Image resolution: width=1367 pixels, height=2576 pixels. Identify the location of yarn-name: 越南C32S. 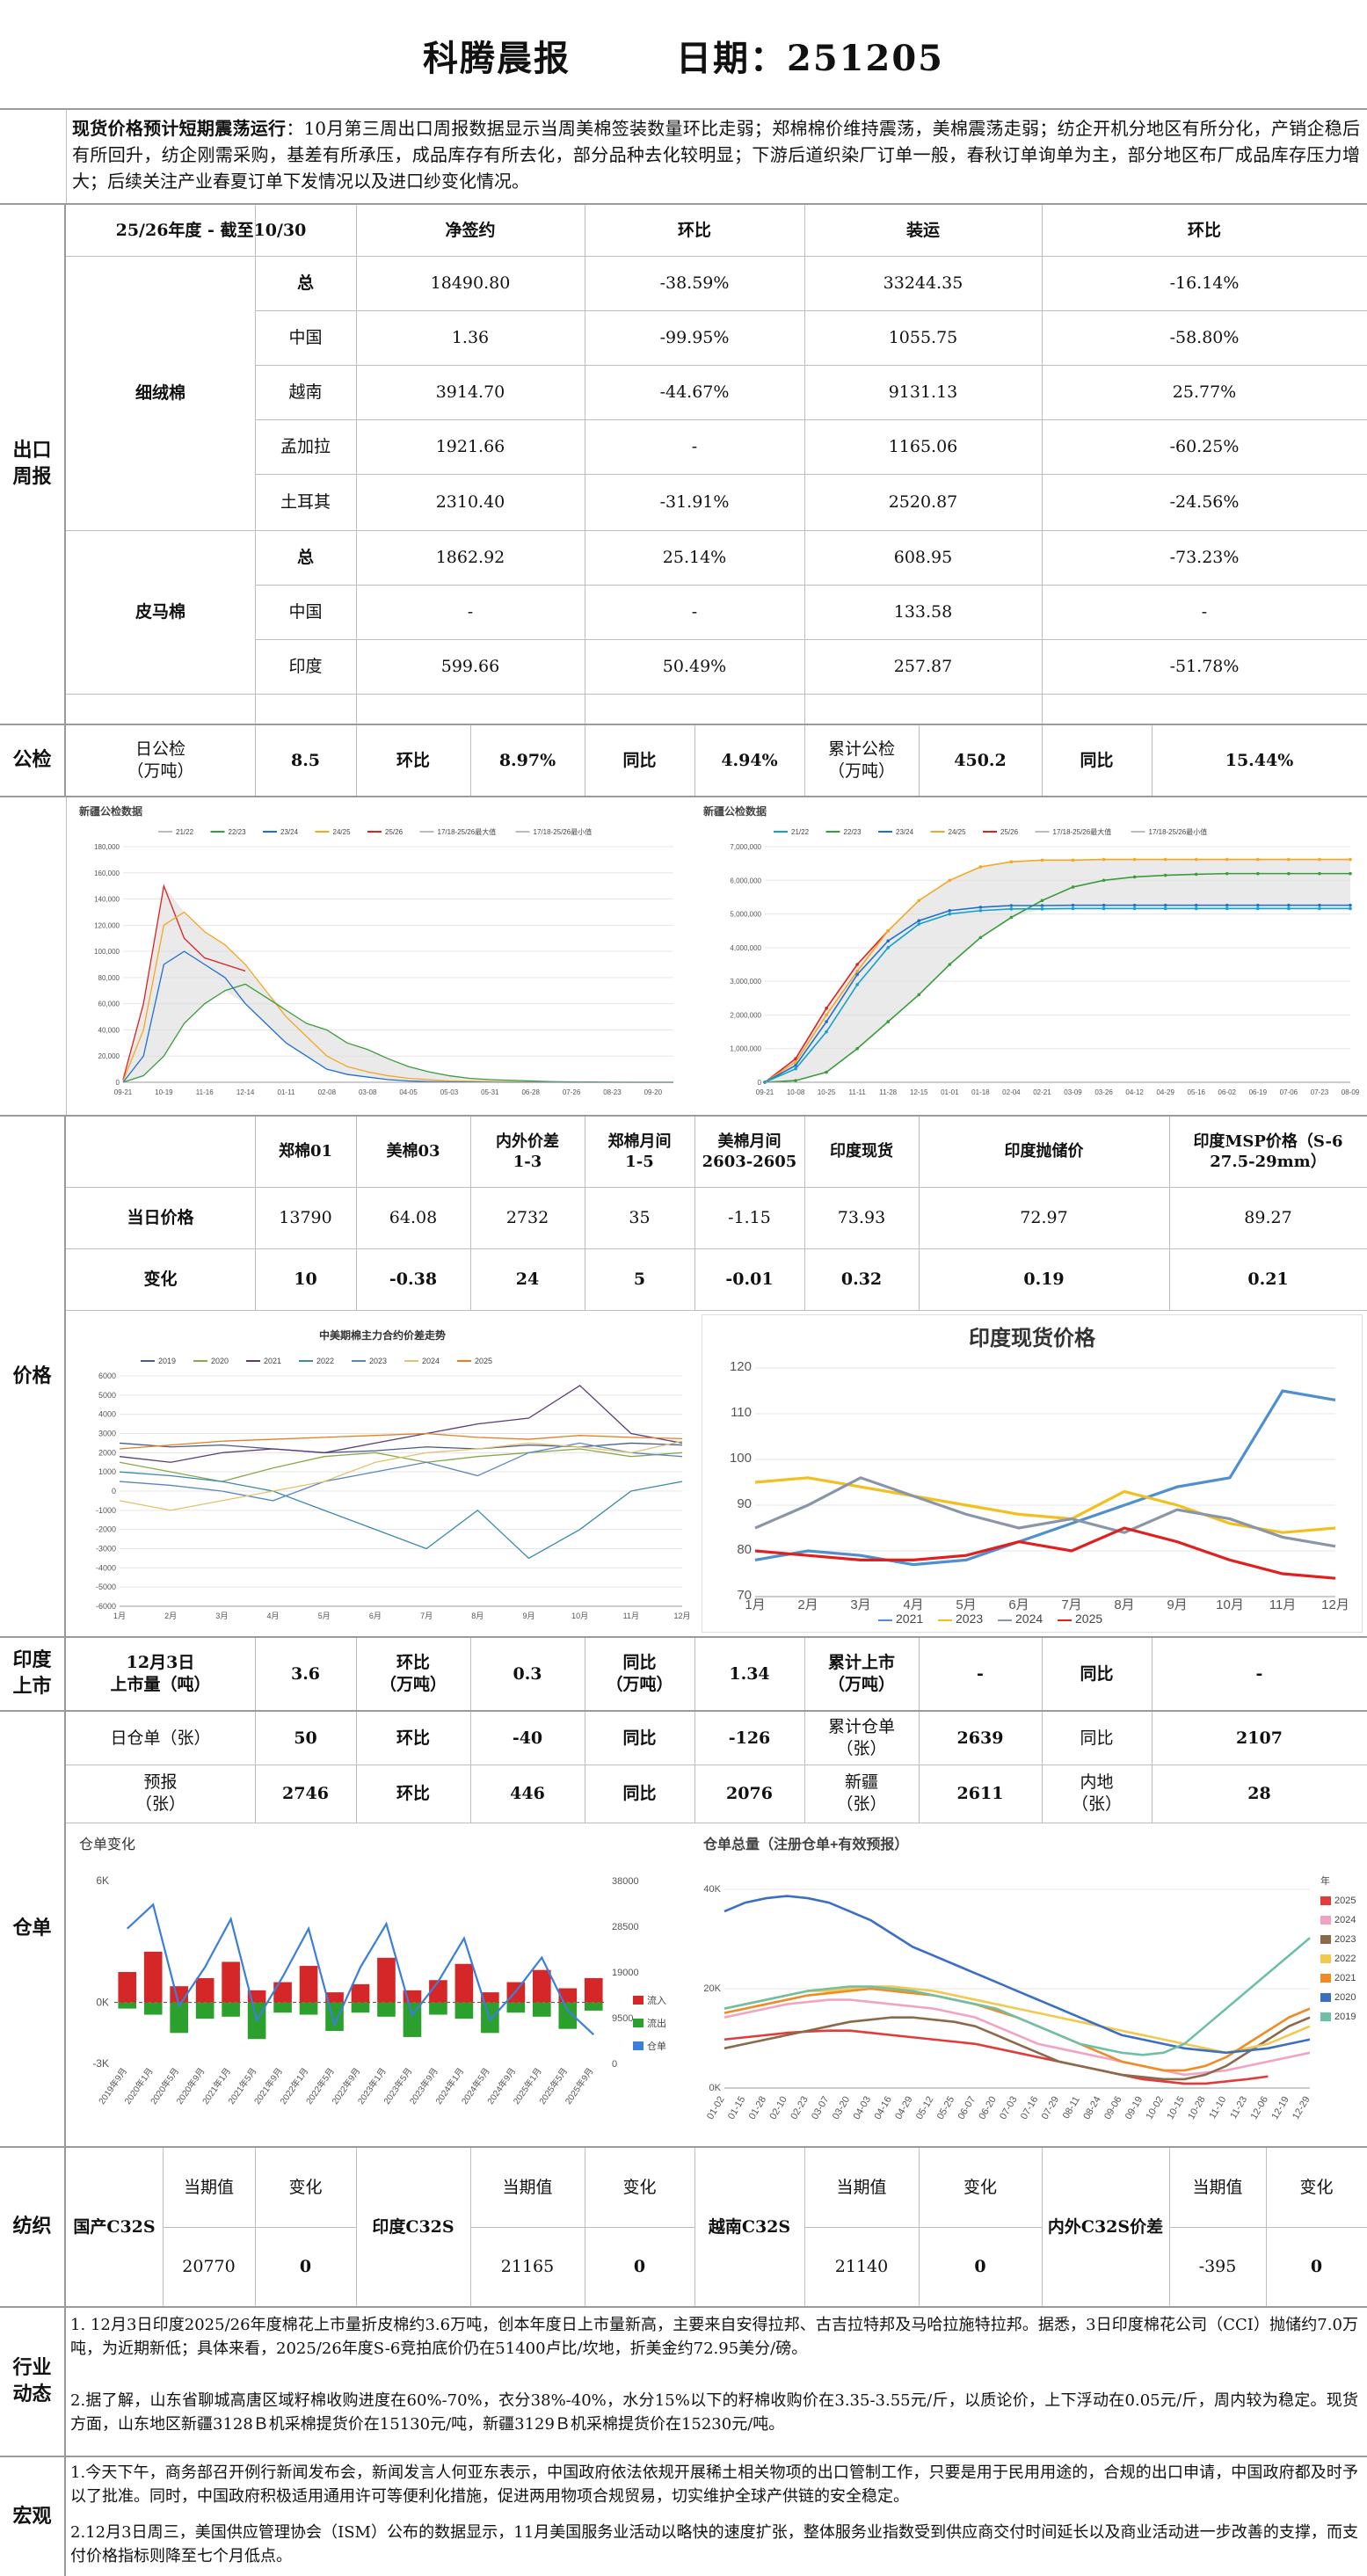
(749, 2226).